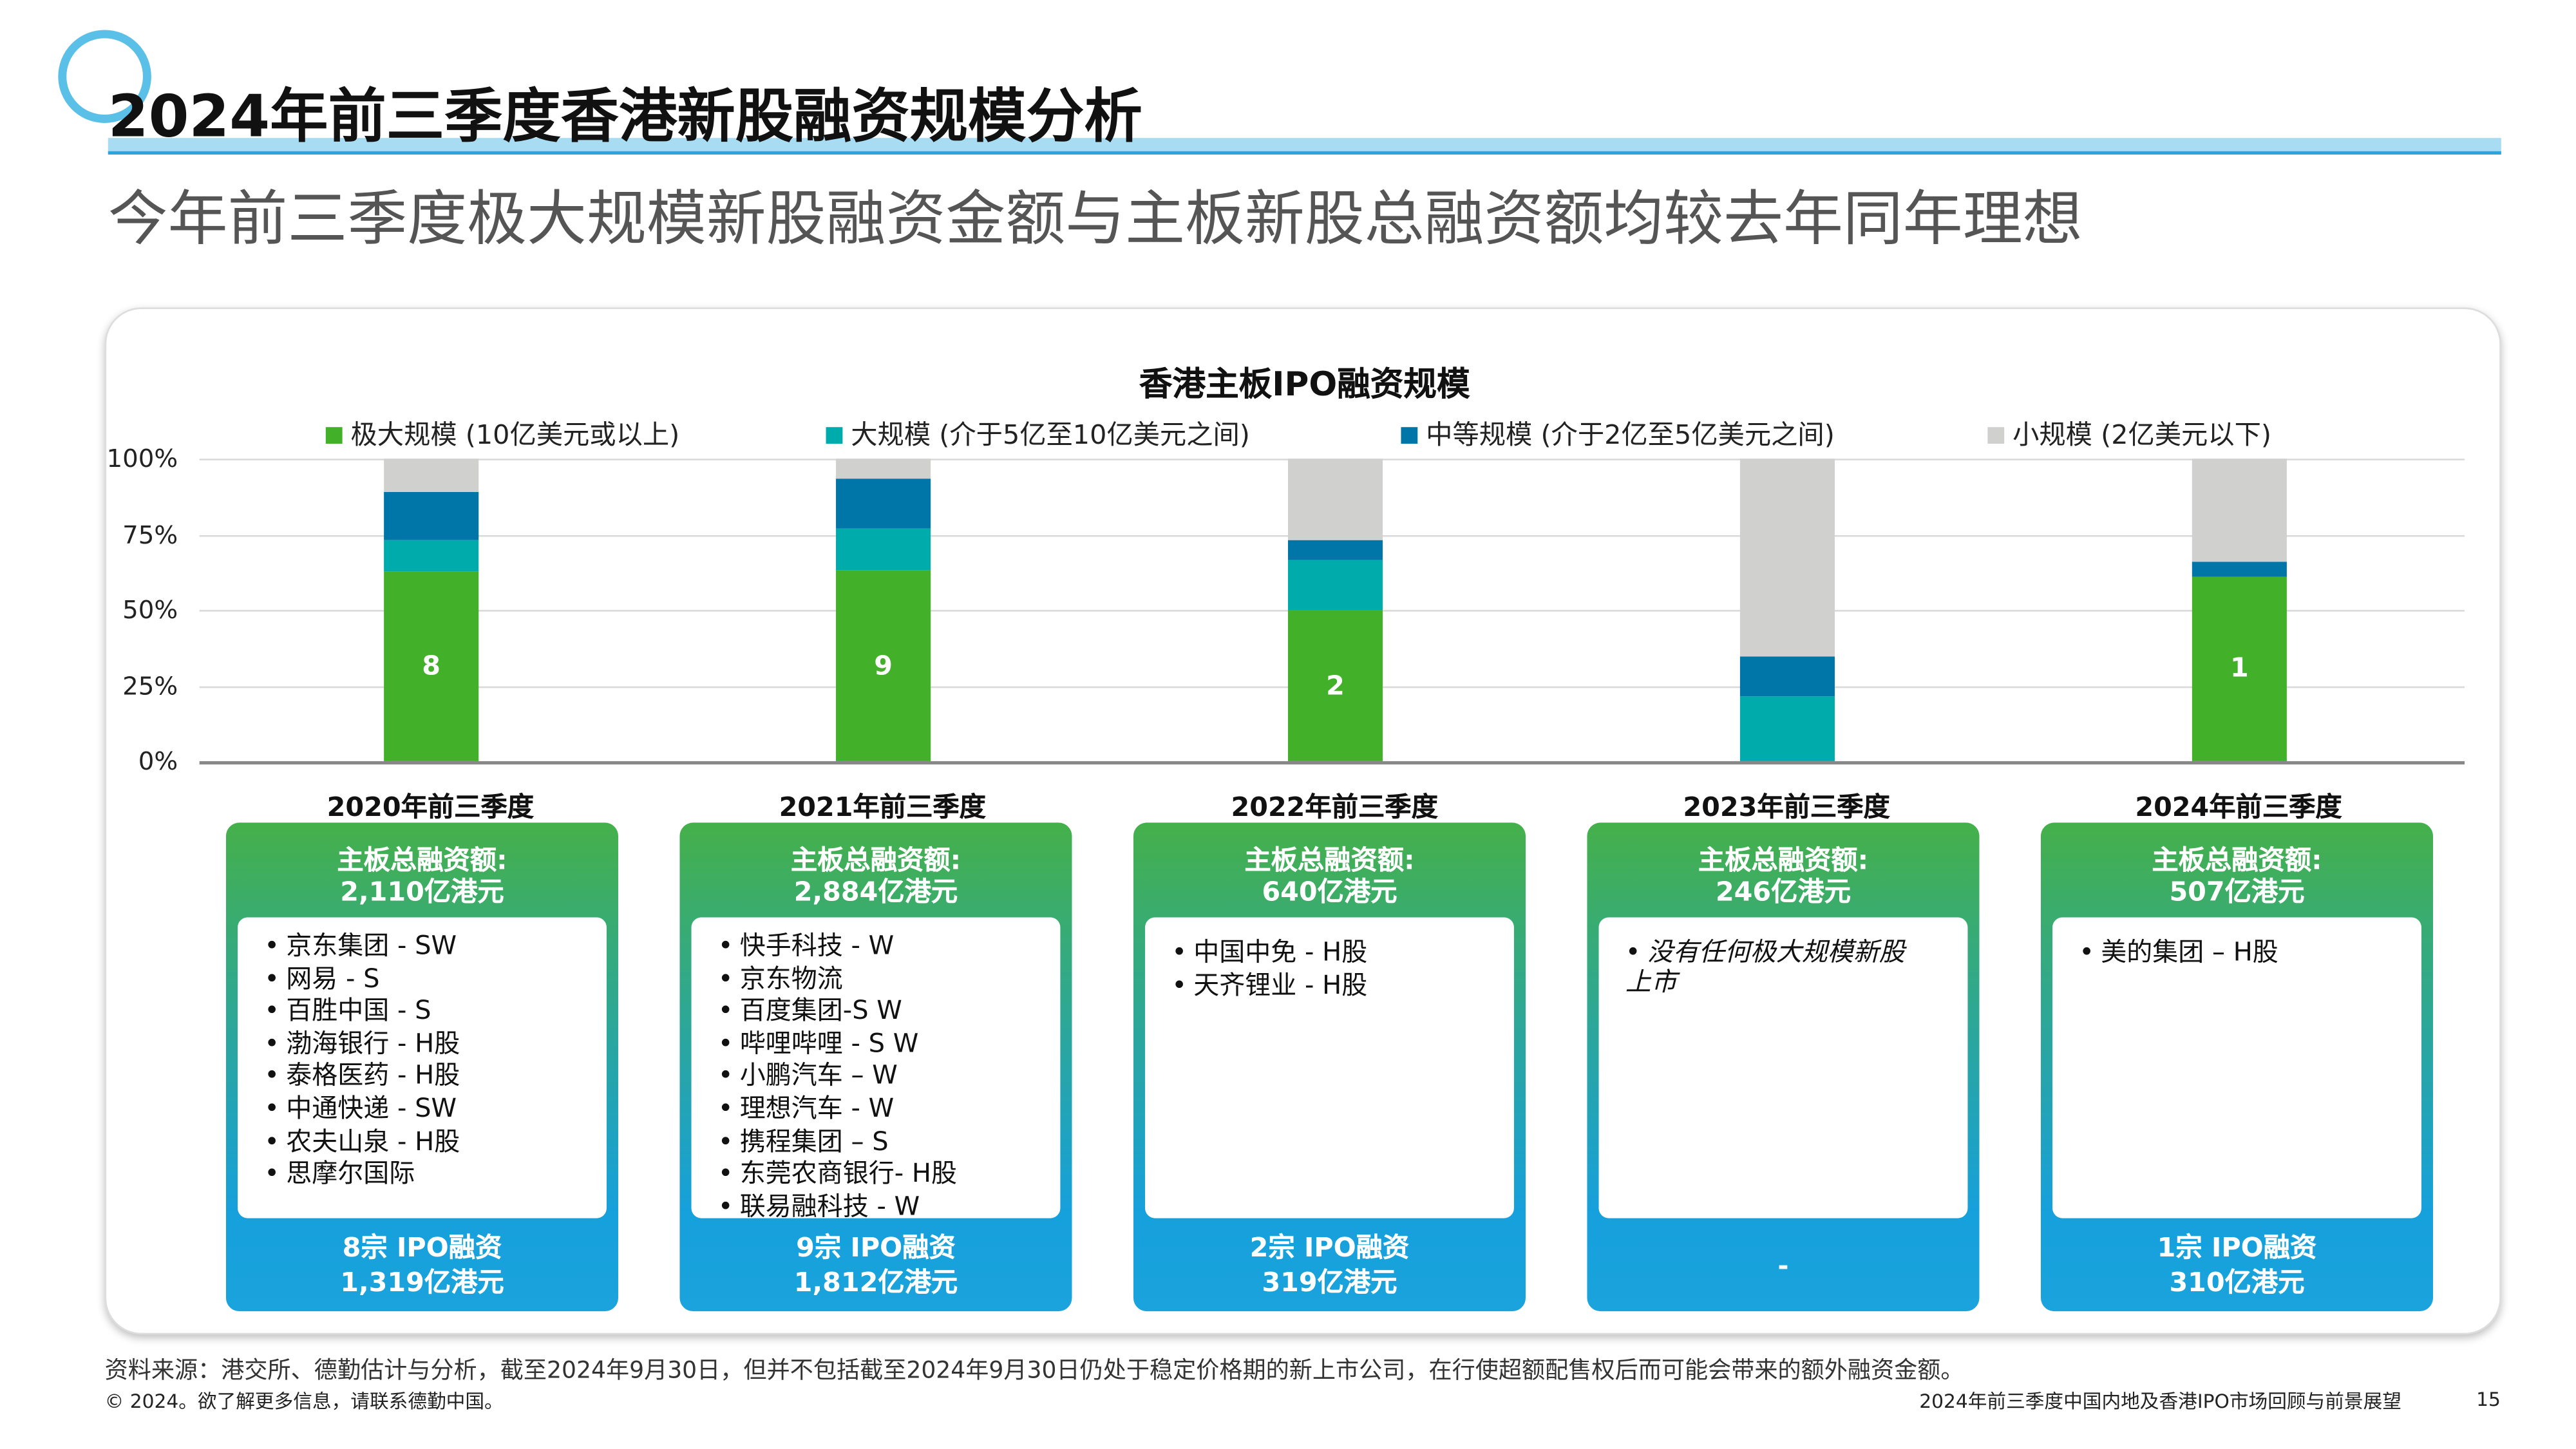 This screenshot has height=1449, width=2576. What do you see at coordinates (625, 117) in the screenshot?
I see `page-title: 2024年前三季度香港新股融资规模分析` at bounding box center [625, 117].